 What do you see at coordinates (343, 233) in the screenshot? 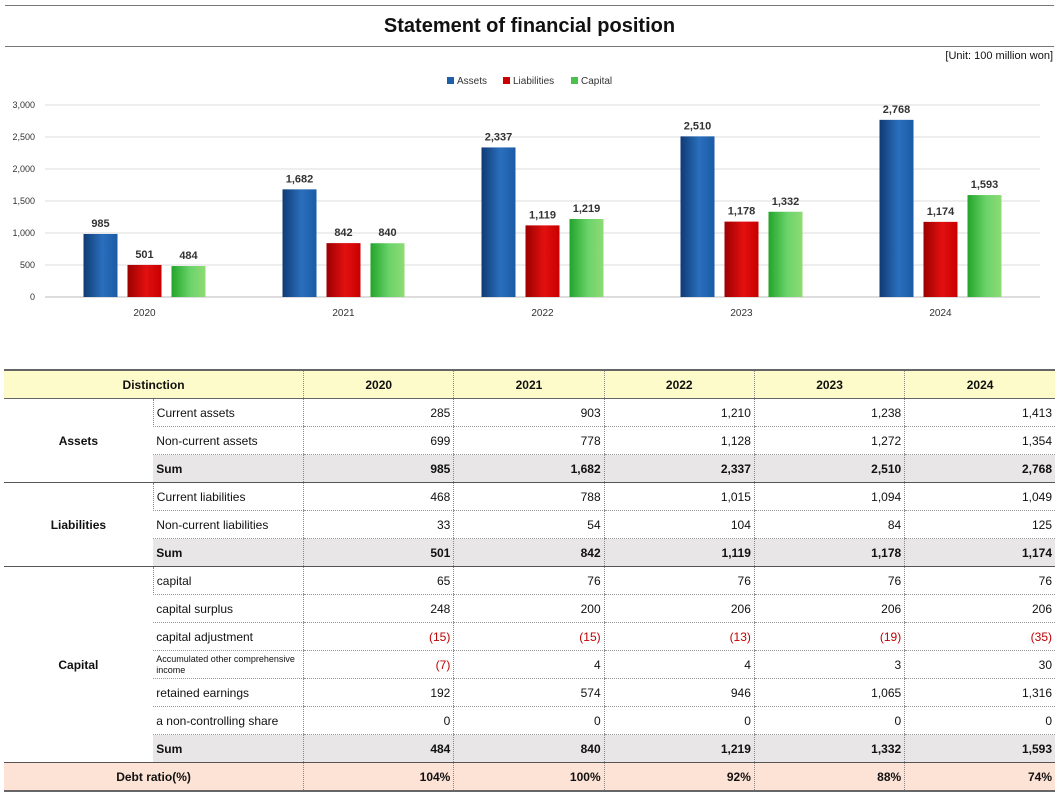
I see `data-label: 842` at bounding box center [343, 233].